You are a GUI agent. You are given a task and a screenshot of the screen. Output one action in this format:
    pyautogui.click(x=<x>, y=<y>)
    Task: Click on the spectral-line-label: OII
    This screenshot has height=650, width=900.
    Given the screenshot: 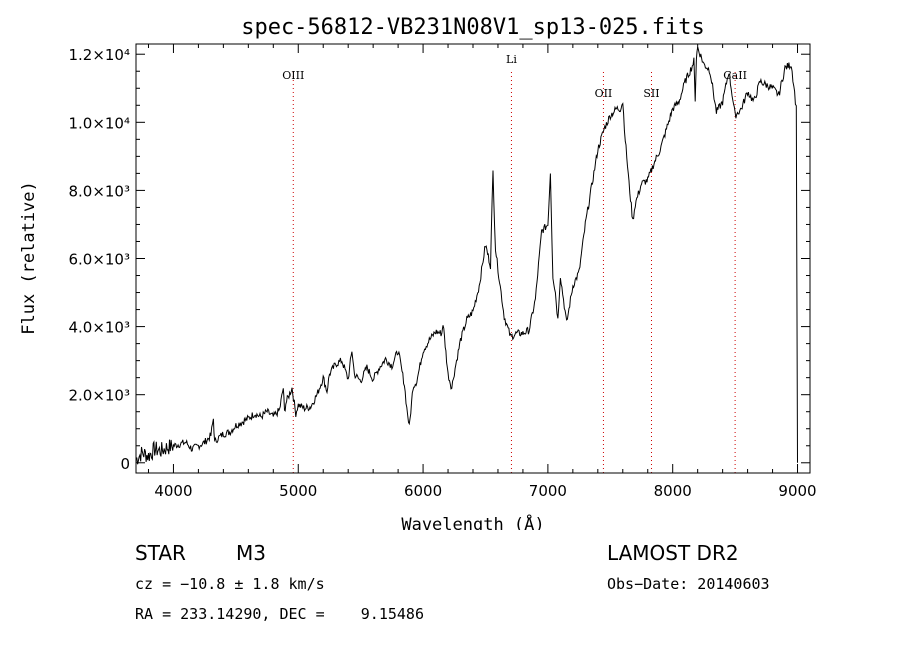 What is the action you would take?
    pyautogui.click(x=604, y=93)
    